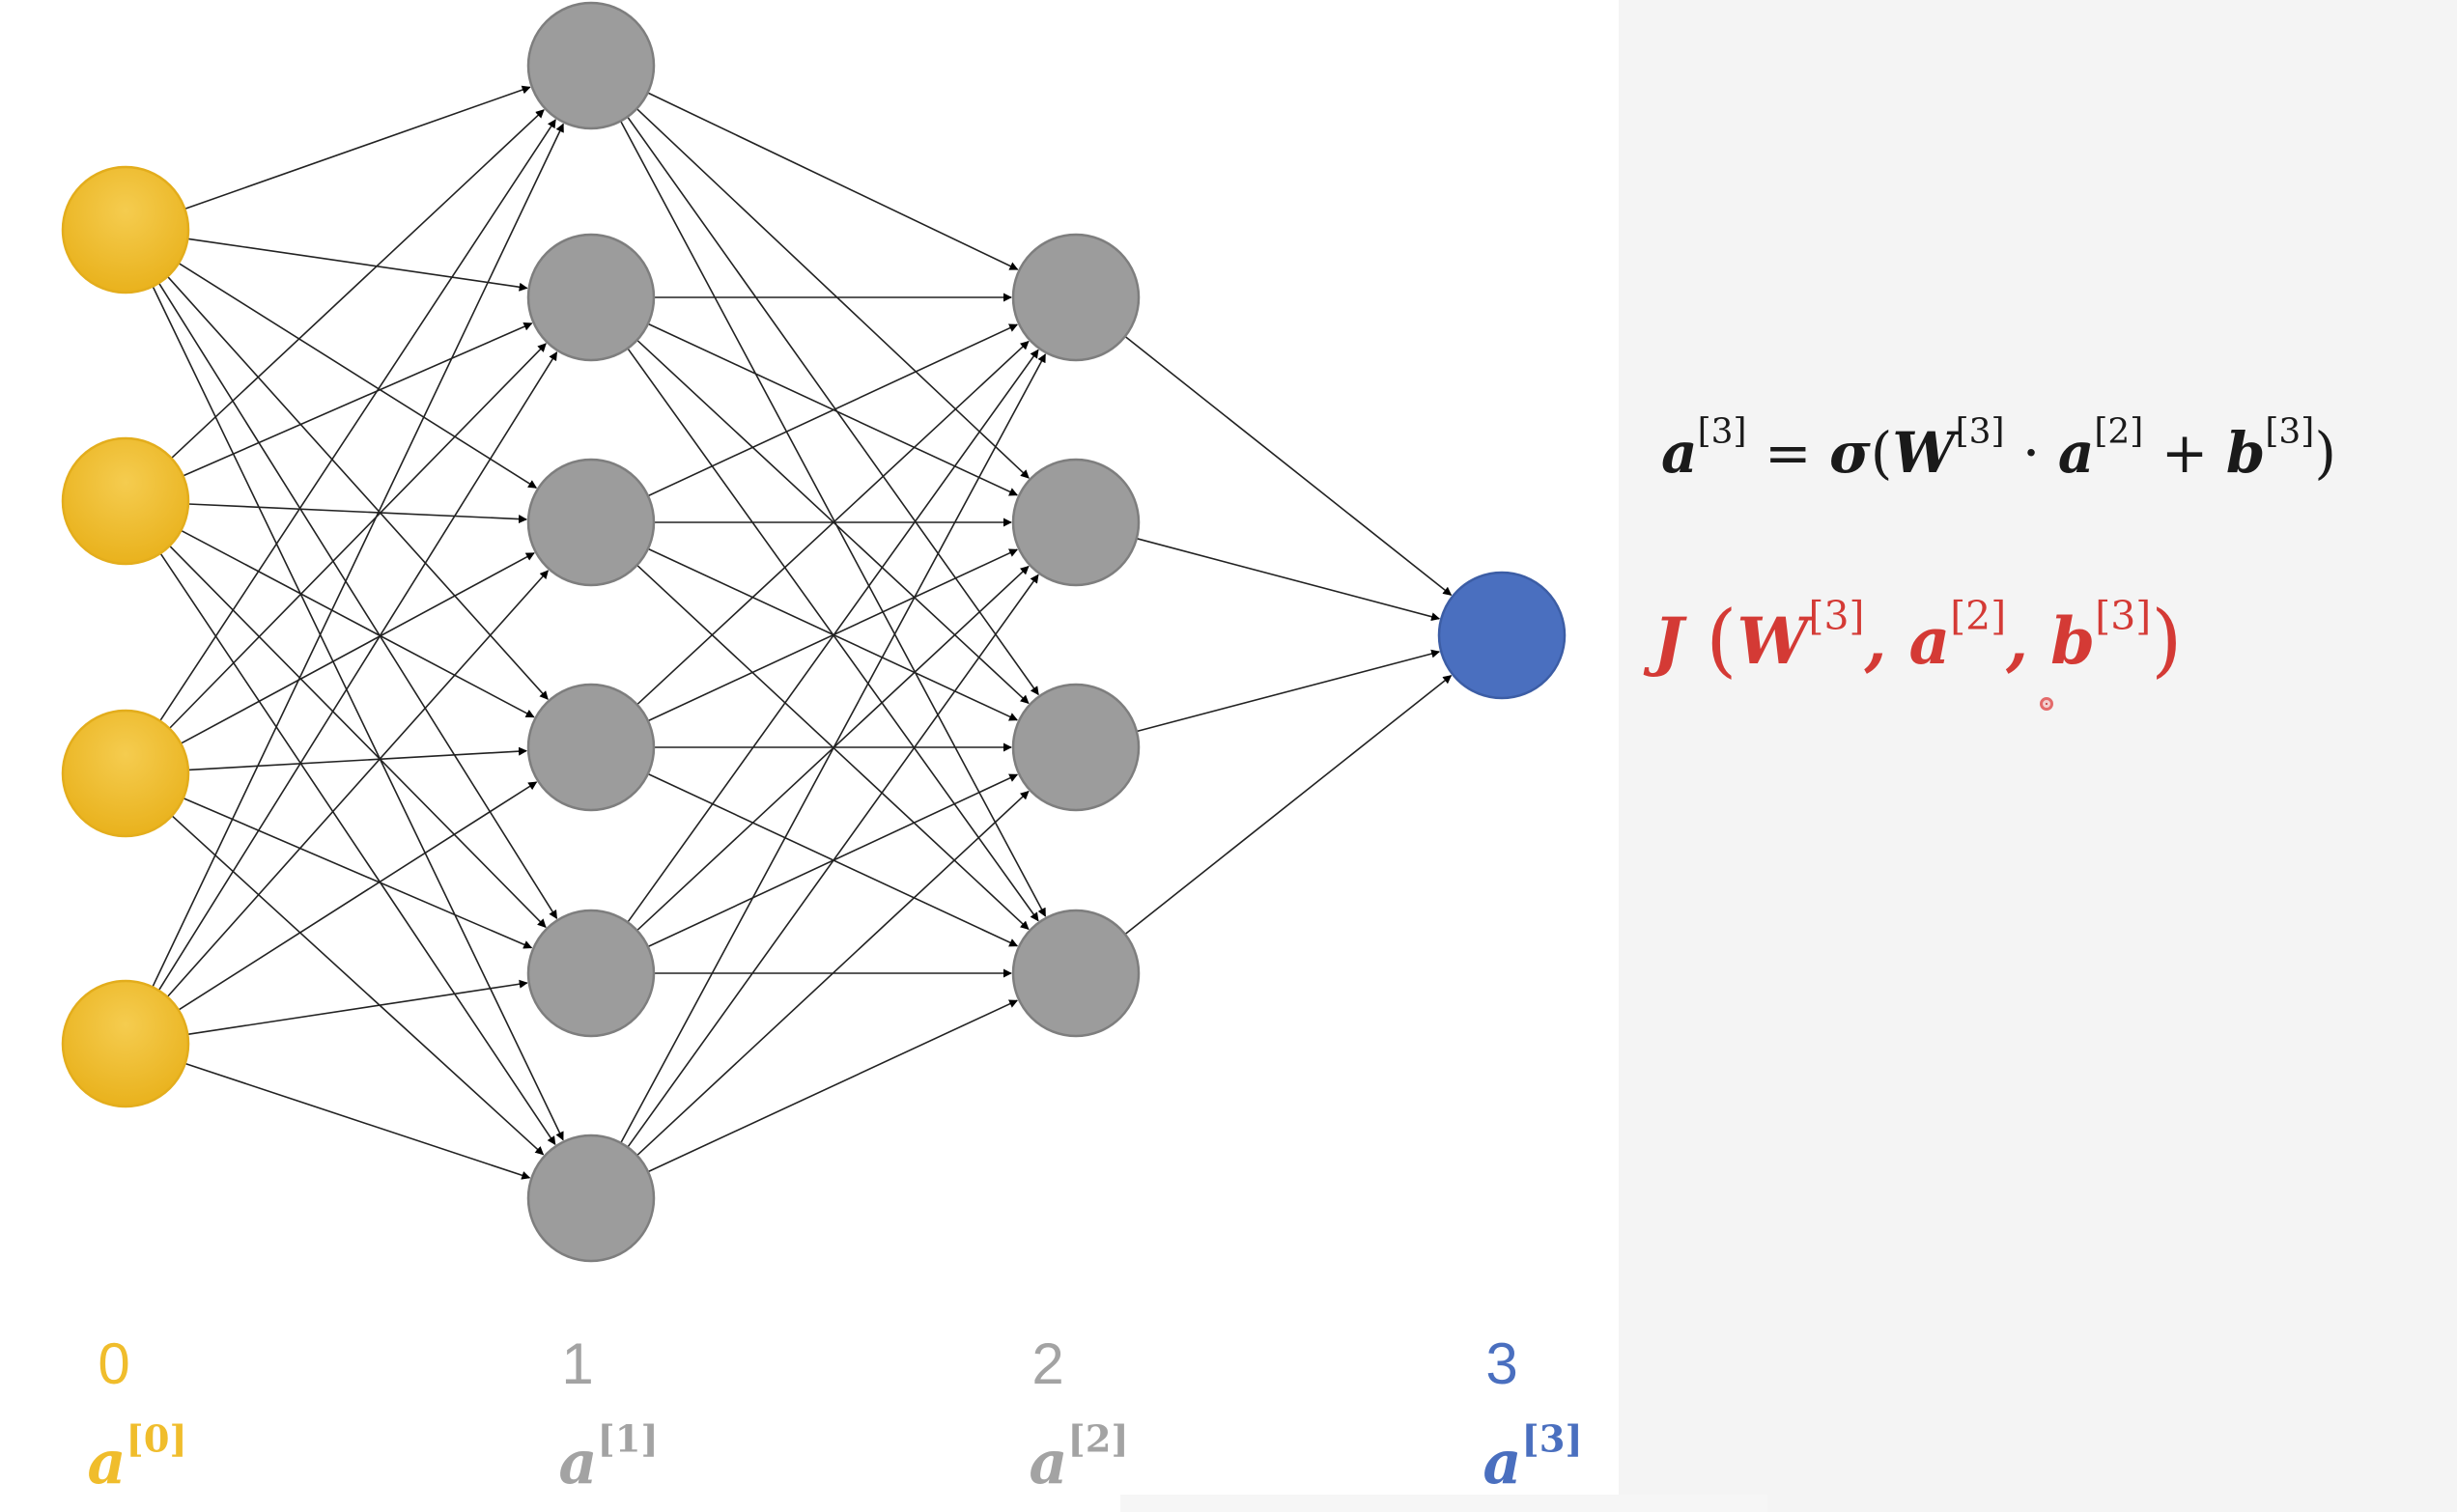  I want to click on layer-activation-sup-0: [0], so click(157, 1440).